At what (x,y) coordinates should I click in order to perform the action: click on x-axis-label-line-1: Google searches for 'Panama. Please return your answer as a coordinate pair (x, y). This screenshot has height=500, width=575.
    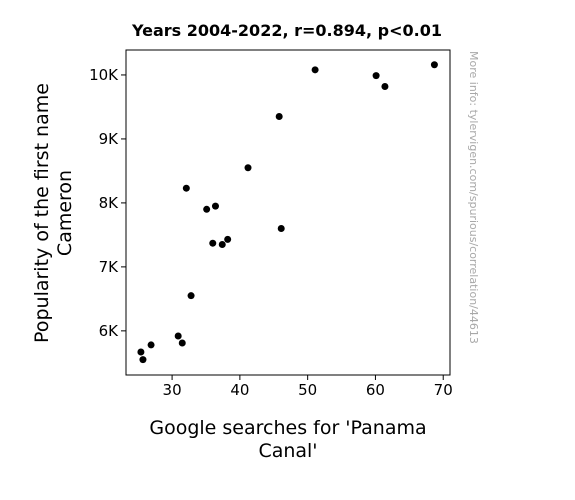
    Looking at the image, I should click on (287, 428).